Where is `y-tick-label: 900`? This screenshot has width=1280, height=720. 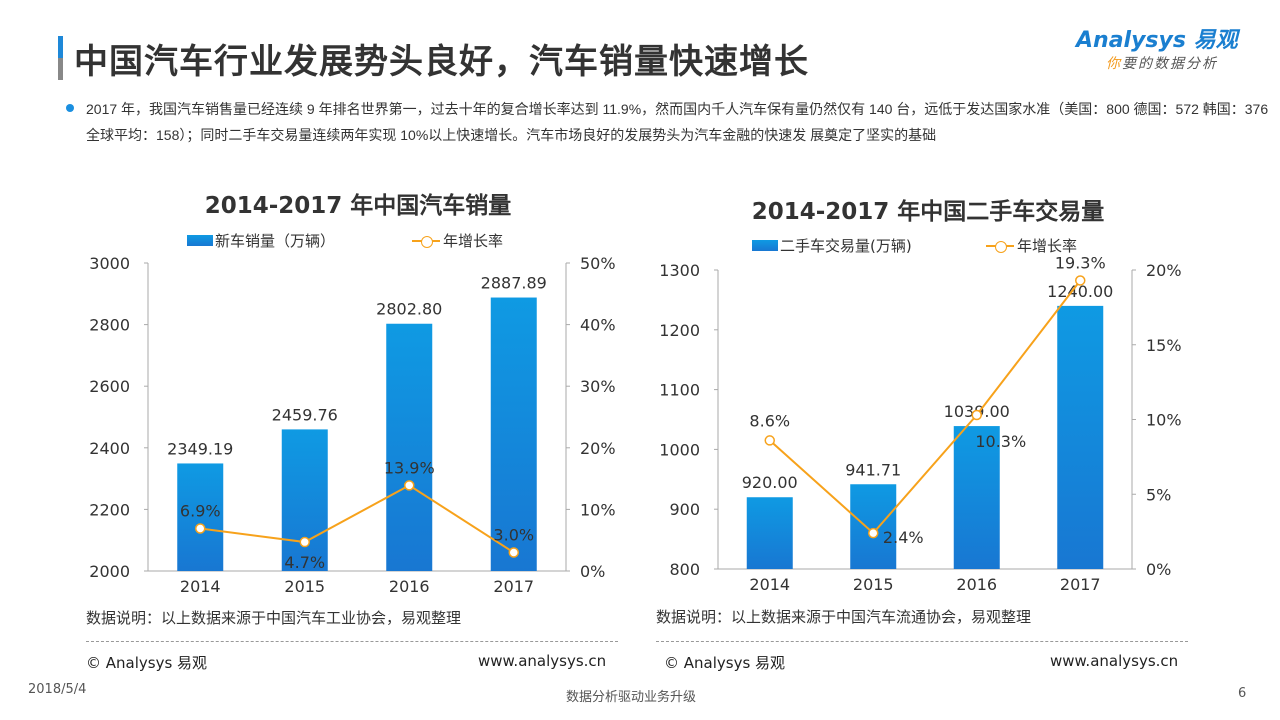 y-tick-label: 900 is located at coordinates (684, 509).